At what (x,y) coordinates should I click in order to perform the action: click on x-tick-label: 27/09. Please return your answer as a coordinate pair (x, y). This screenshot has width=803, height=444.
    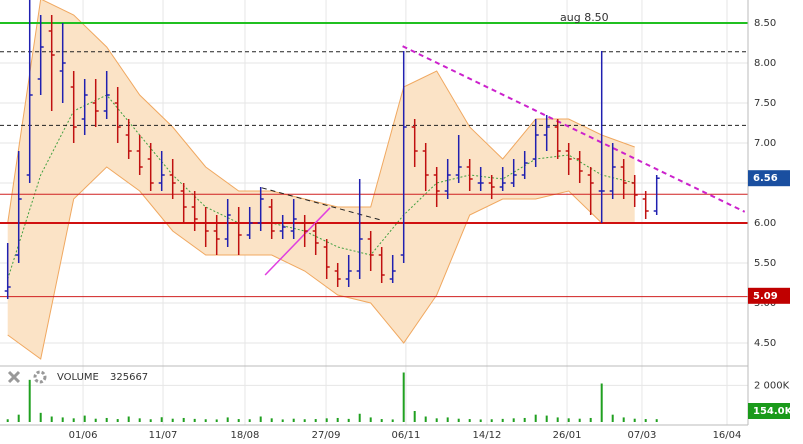
    Looking at the image, I should click on (326, 435).